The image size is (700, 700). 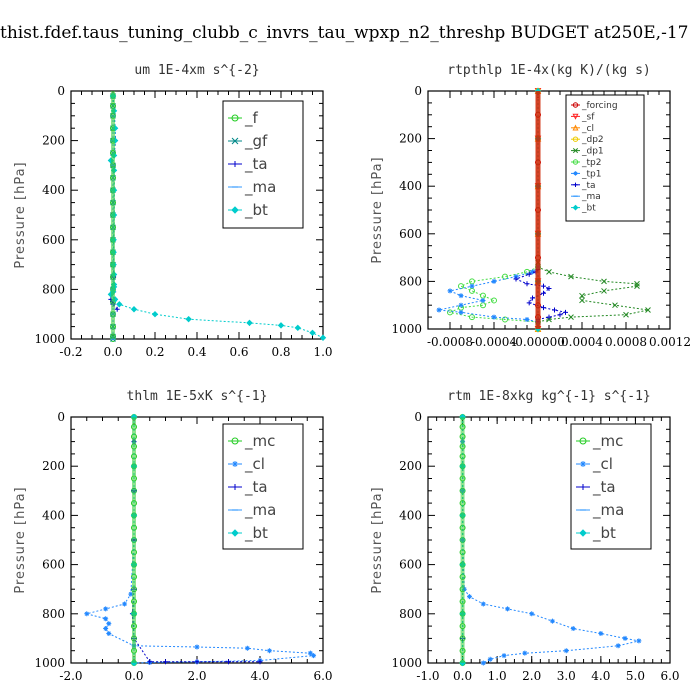 What do you see at coordinates (197, 396) in the screenshot?
I see `panel-title: thlm 1E-5xK s^{-1}` at bounding box center [197, 396].